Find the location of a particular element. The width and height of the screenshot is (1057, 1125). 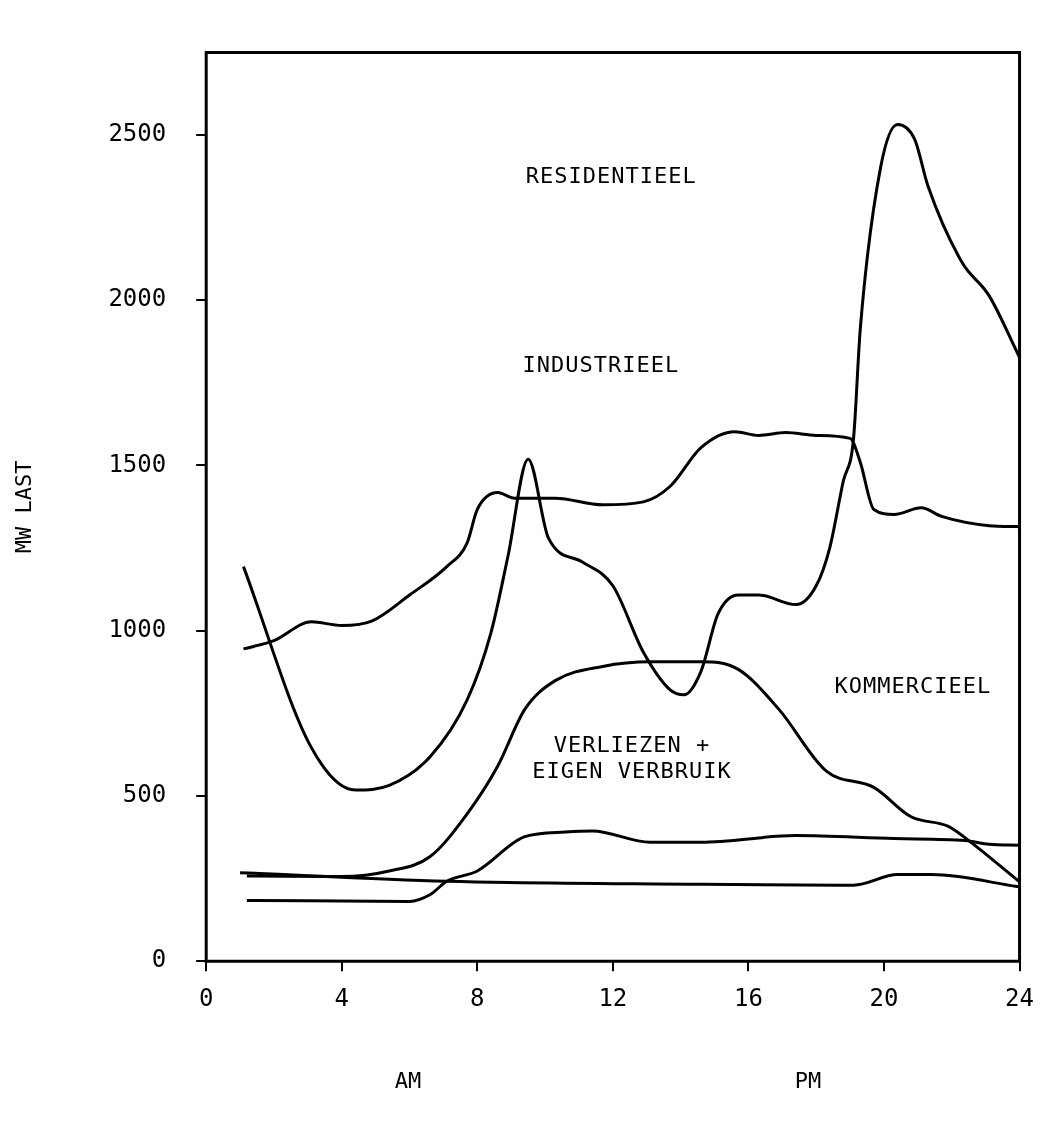

x-tick-label: 16 is located at coordinates (748, 997).